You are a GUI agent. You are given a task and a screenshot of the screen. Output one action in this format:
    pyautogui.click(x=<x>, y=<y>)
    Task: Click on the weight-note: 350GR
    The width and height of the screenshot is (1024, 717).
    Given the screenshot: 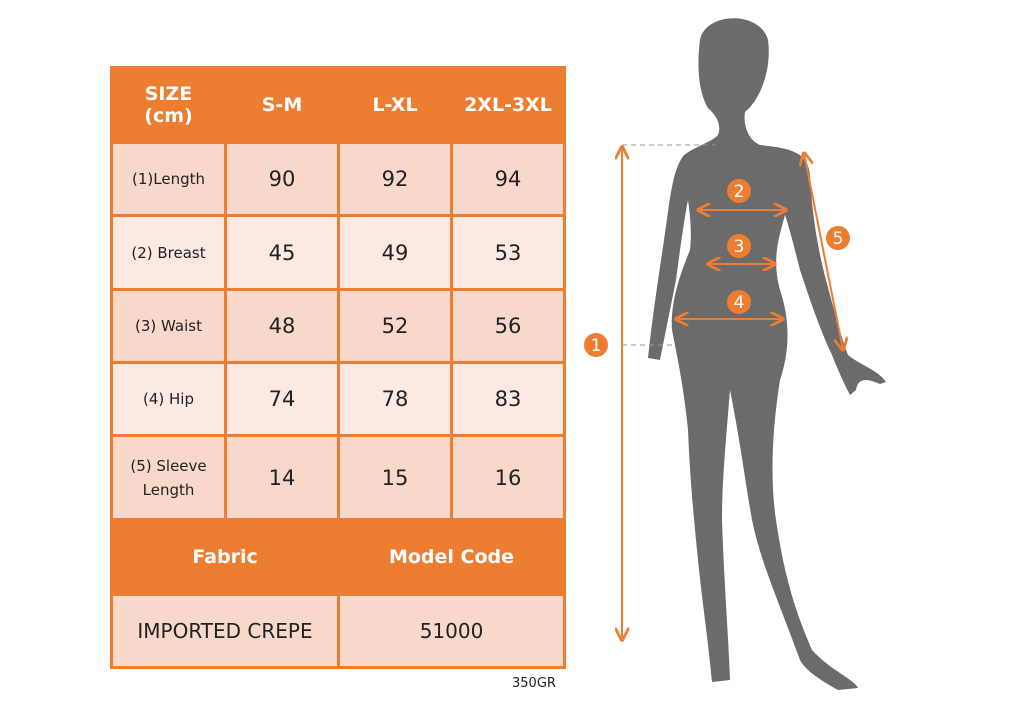 What is the action you would take?
    pyautogui.click(x=534, y=683)
    